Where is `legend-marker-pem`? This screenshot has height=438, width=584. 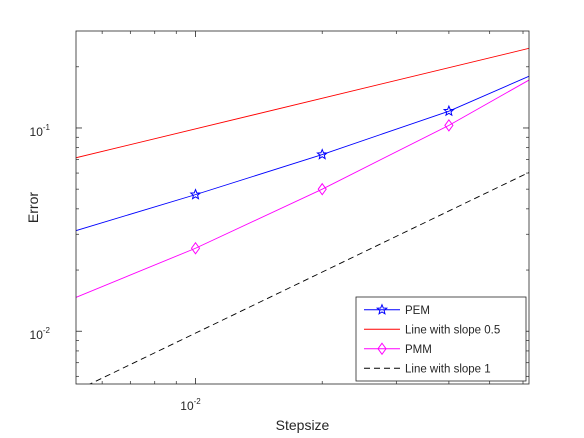
legend-marker-pem is located at coordinates (382, 309).